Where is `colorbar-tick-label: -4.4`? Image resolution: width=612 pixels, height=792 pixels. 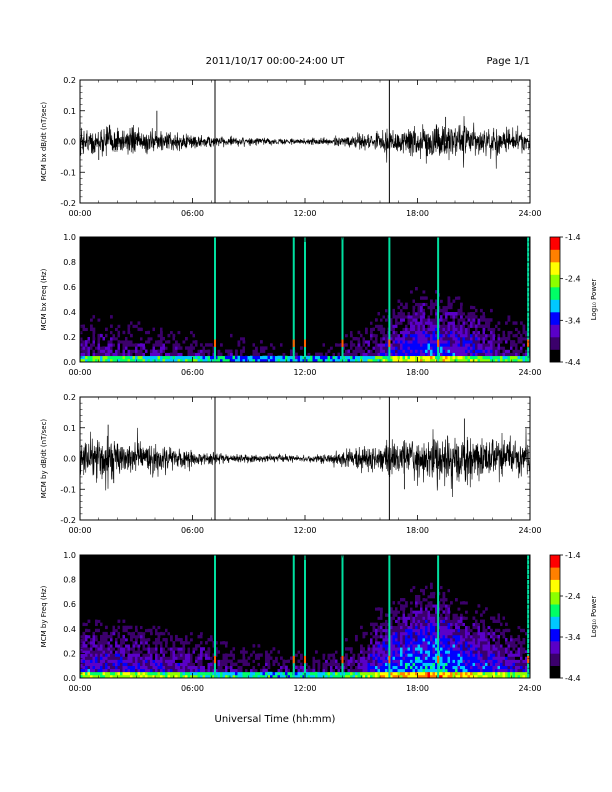
colorbar-tick-label: -4.4 is located at coordinates (573, 362).